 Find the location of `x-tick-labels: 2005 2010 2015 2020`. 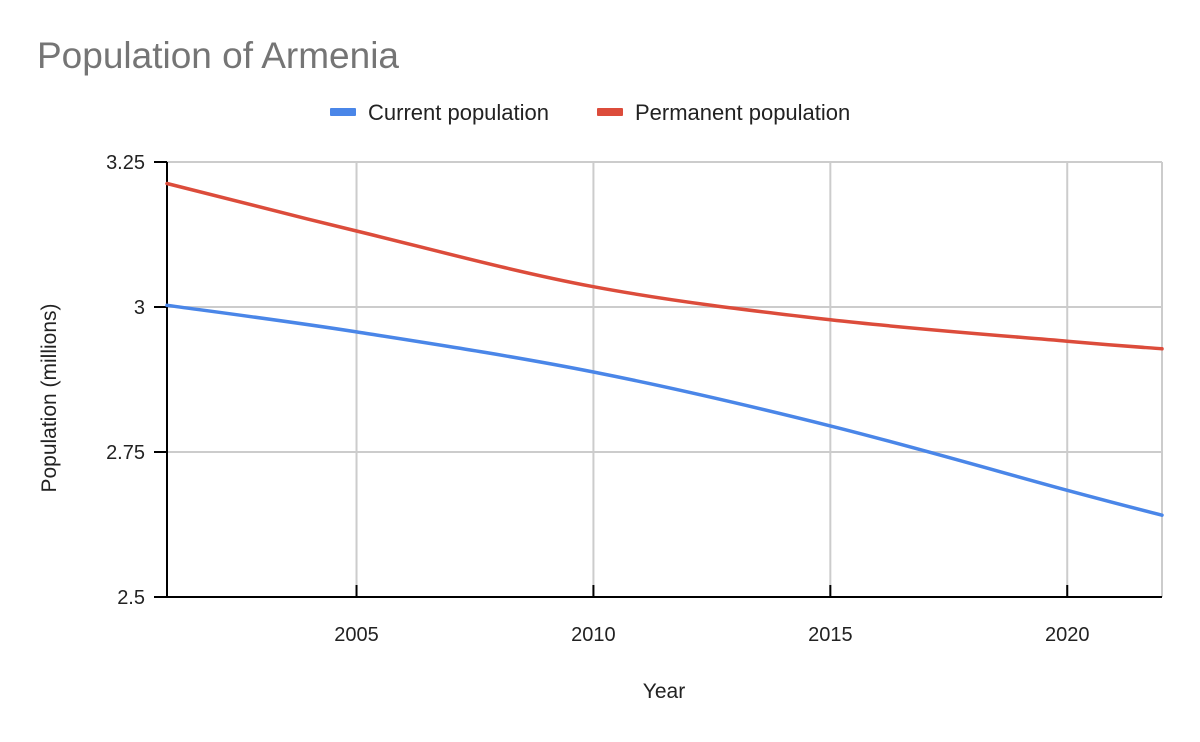

x-tick-labels: 2005 2010 2015 2020 is located at coordinates (711, 635).